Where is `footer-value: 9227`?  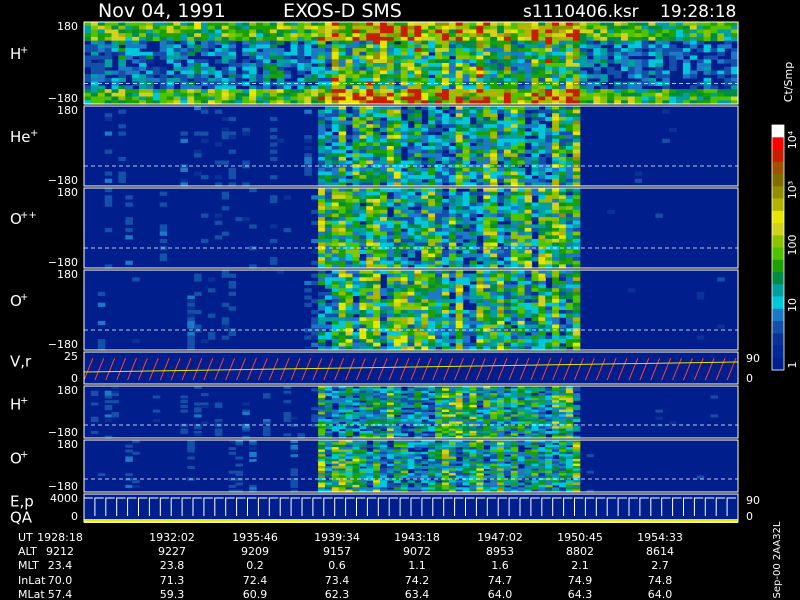 footer-value: 9227 is located at coordinates (172, 551).